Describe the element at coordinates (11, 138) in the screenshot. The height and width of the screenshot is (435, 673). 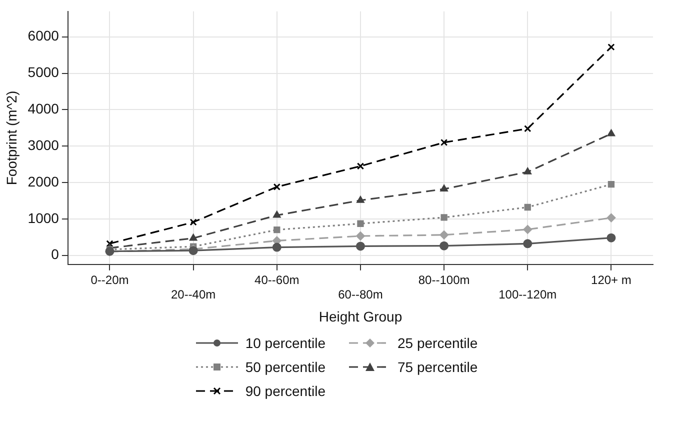
I see `y-axis-title: Footprint (m^2)` at that location.